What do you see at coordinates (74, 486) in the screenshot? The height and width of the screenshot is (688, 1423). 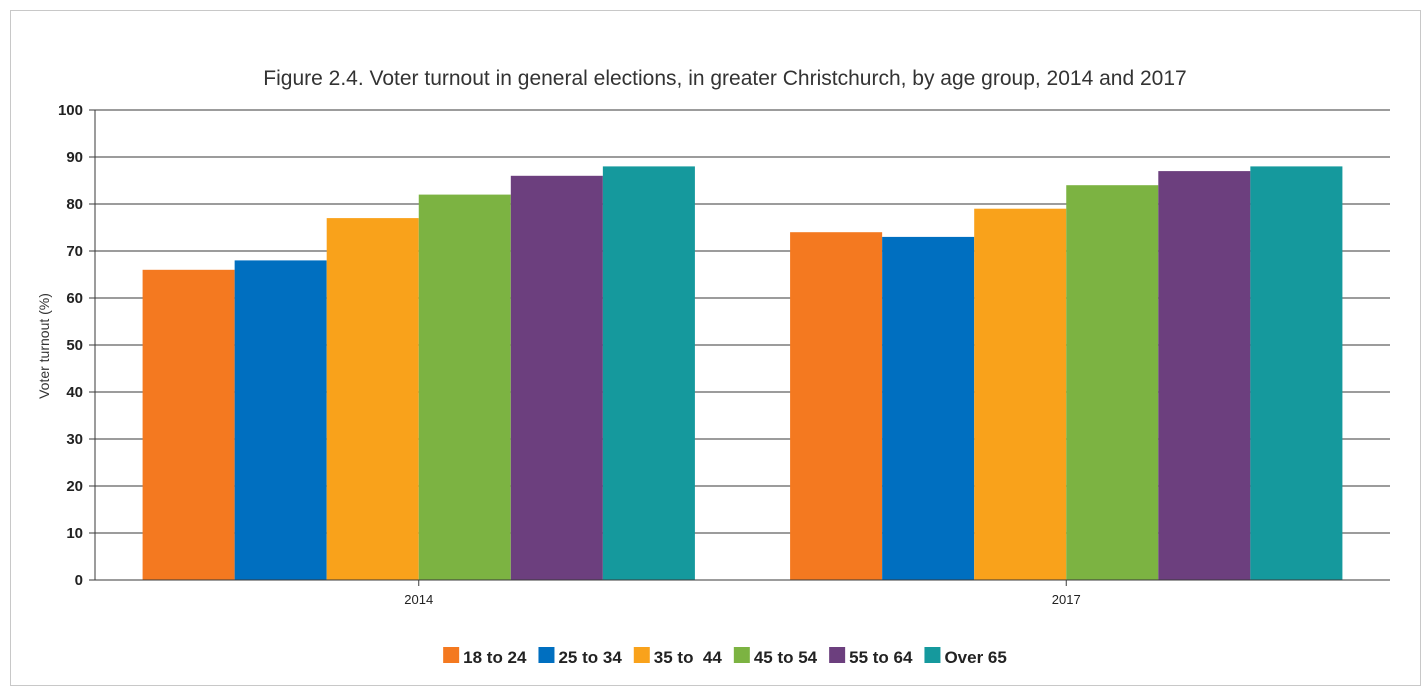 I see `y-tick-label: 20` at bounding box center [74, 486].